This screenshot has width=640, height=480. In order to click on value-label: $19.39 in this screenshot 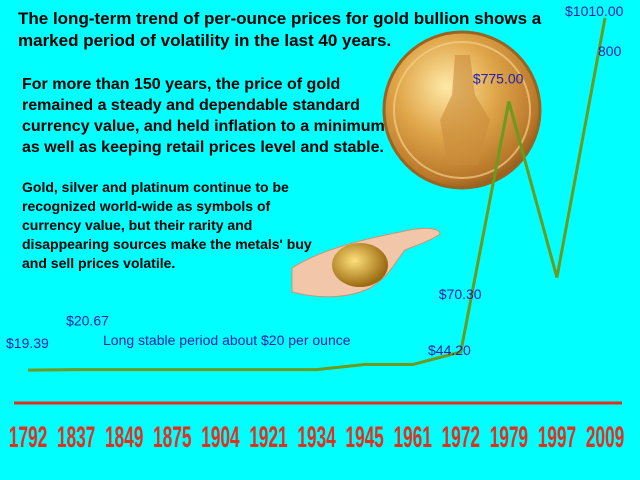, I will do `click(27, 343)`.